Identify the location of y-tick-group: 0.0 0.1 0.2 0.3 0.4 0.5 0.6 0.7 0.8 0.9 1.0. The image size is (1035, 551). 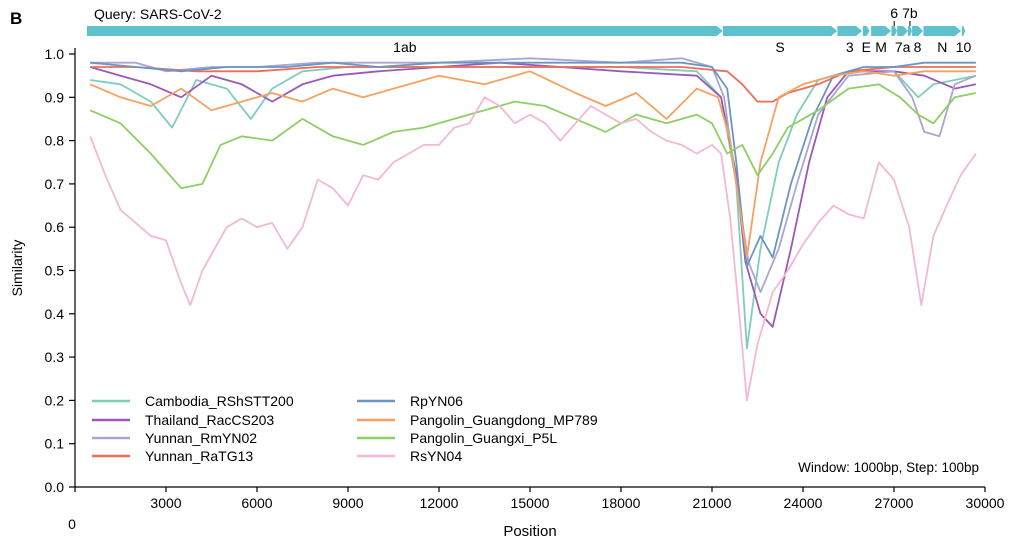
(60, 270).